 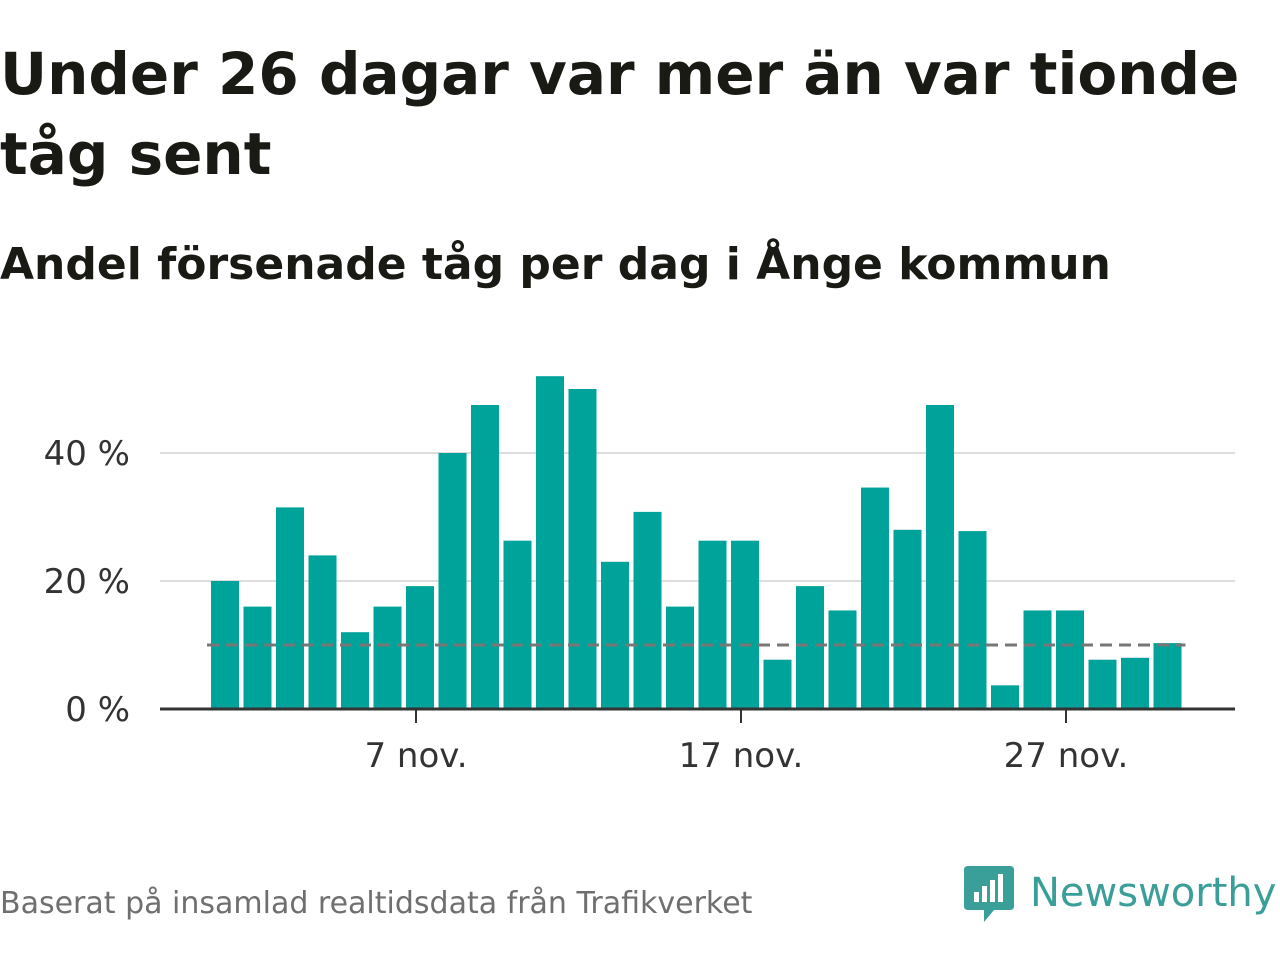 What do you see at coordinates (1153, 893) in the screenshot?
I see `brand-name: Newsworthy` at bounding box center [1153, 893].